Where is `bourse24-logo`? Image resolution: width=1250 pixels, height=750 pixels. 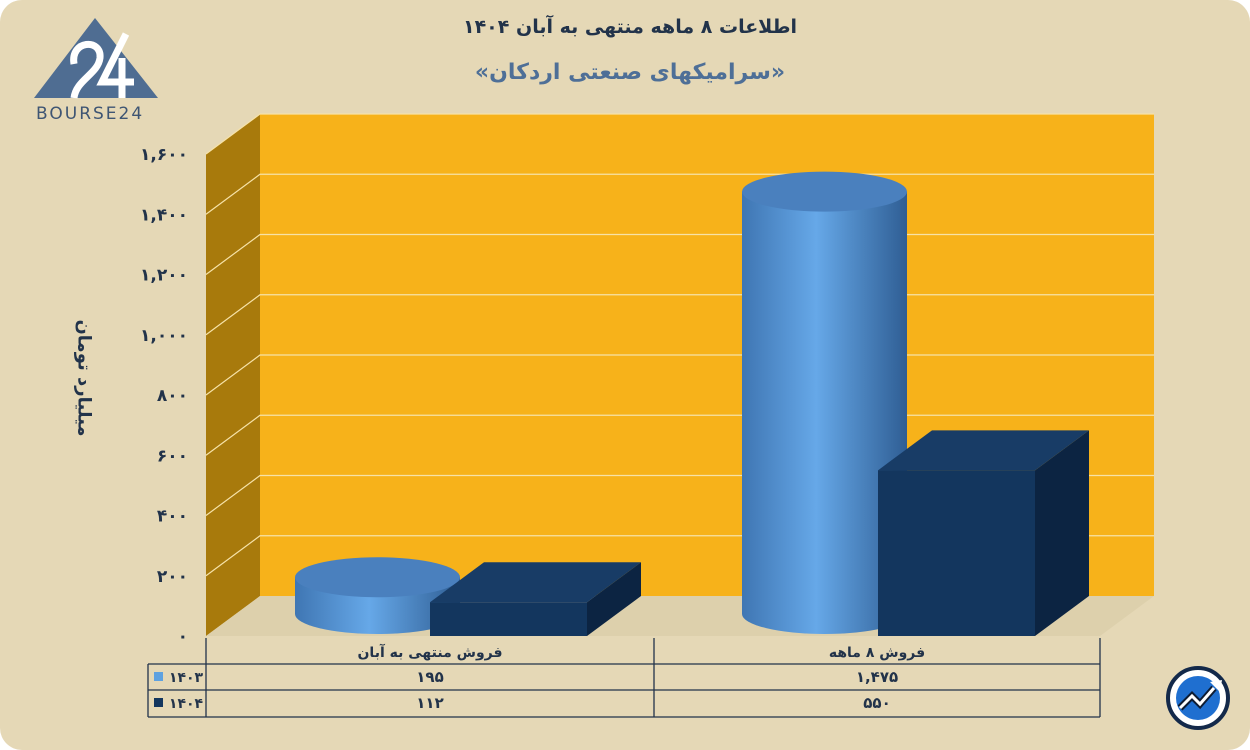
bourse24-logo is located at coordinates (96, 58).